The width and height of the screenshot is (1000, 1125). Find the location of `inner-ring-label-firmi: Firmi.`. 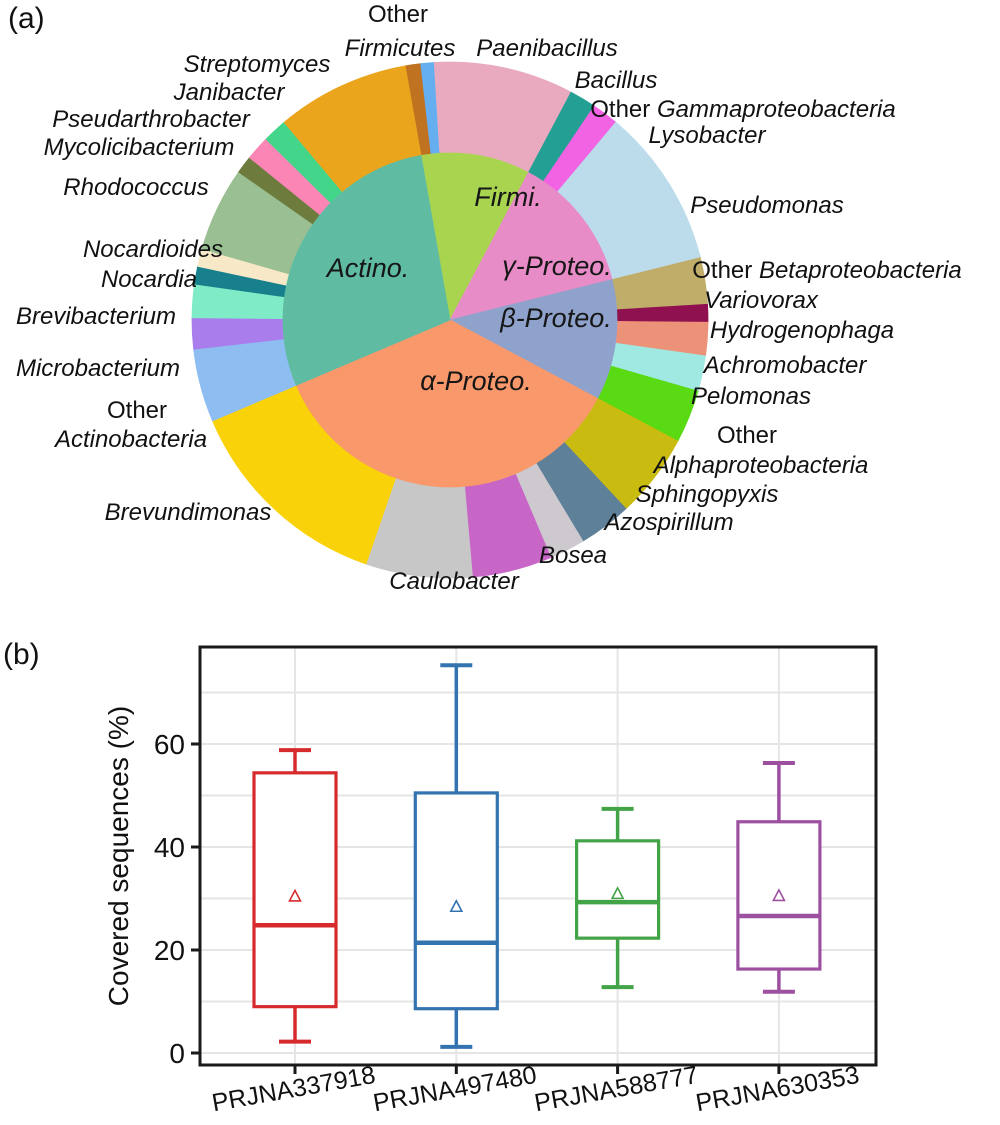

inner-ring-label-firmi: Firmi. is located at coordinates (507, 197).